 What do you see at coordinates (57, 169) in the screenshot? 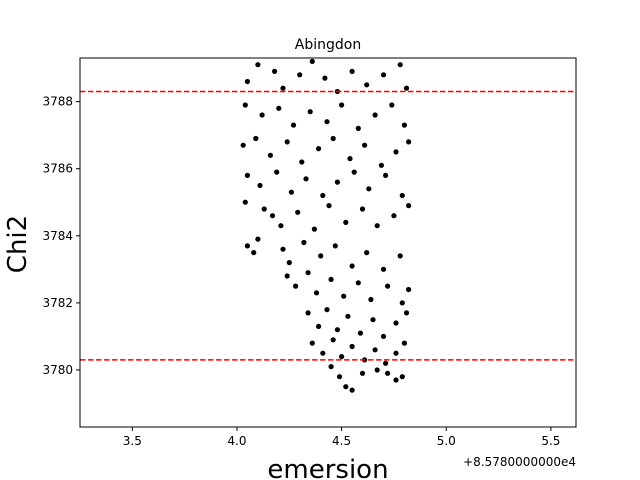
I see `y-tick-label: 3786` at bounding box center [57, 169].